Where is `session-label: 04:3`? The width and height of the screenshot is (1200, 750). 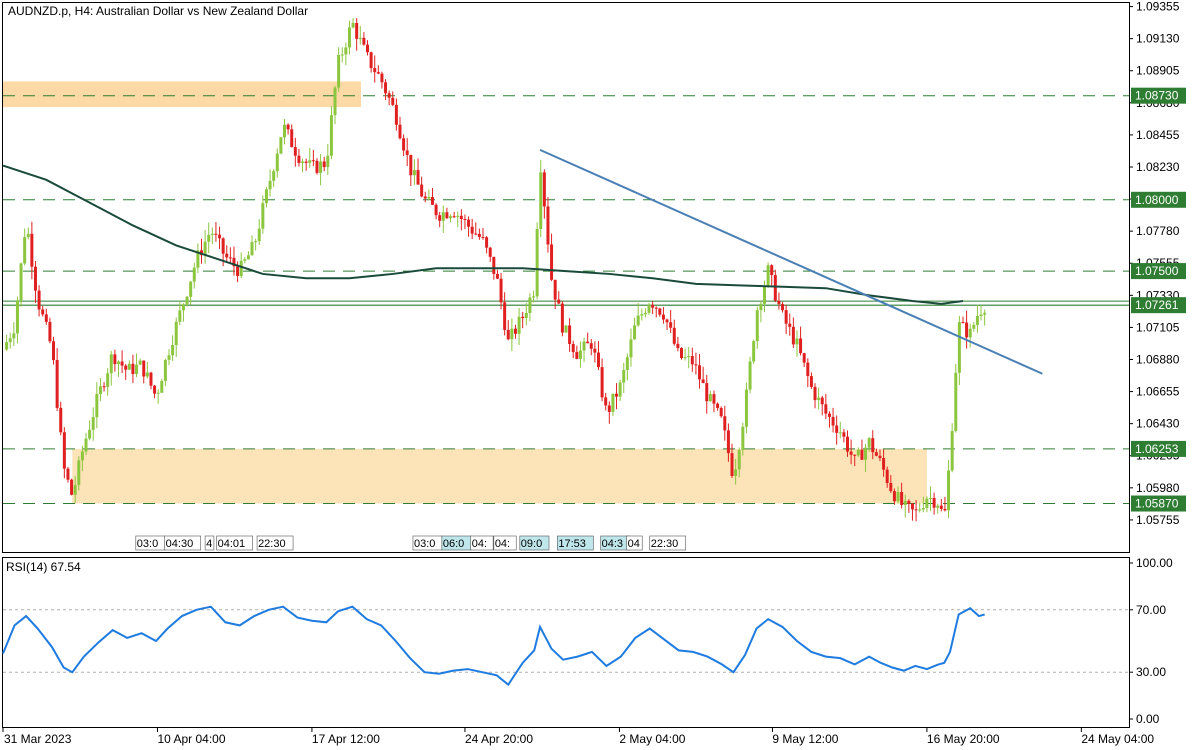
session-label: 04:3 is located at coordinates (612, 544).